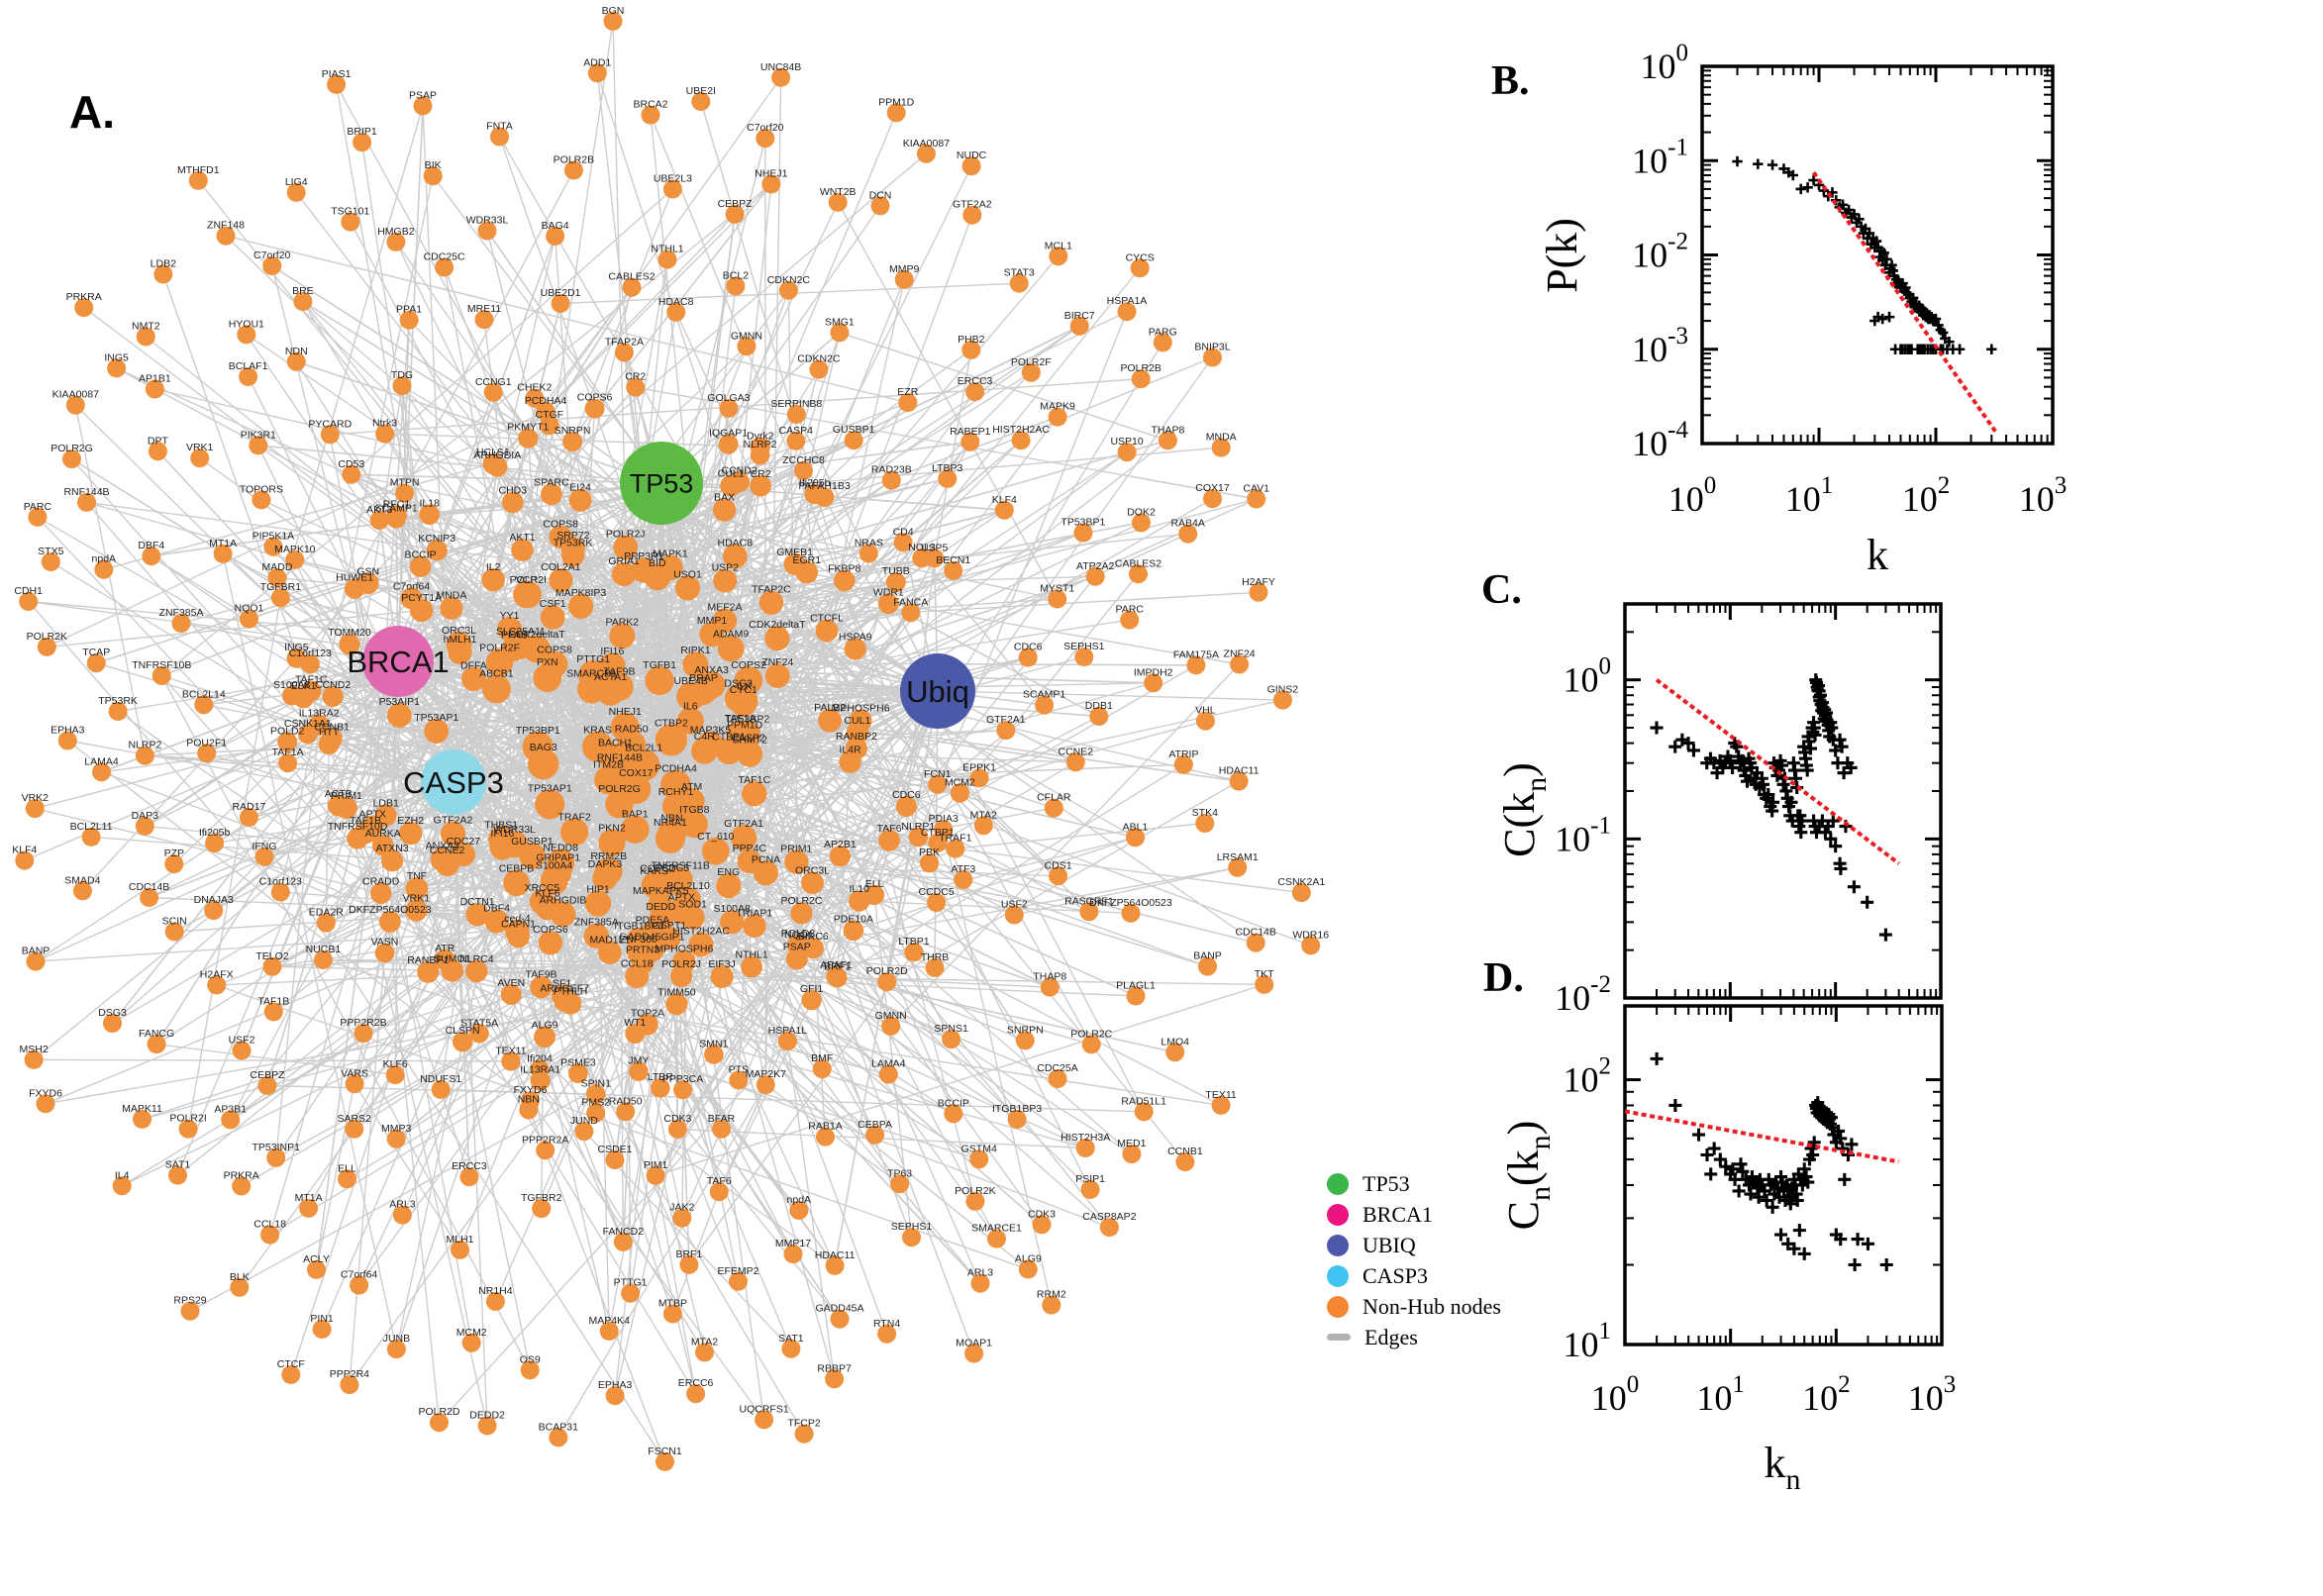 The height and width of the screenshot is (1596, 2323). What do you see at coordinates (1826, 1394) in the screenshot?
I see `tick-label: 102` at bounding box center [1826, 1394].